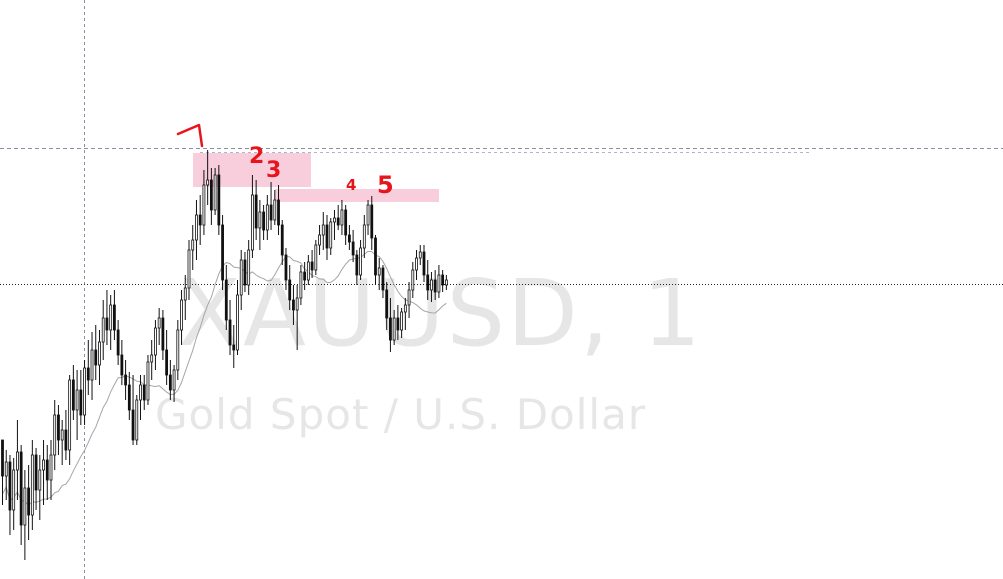 The image size is (1003, 579). What do you see at coordinates (385, 185) in the screenshot?
I see `annotation-5: 5` at bounding box center [385, 185].